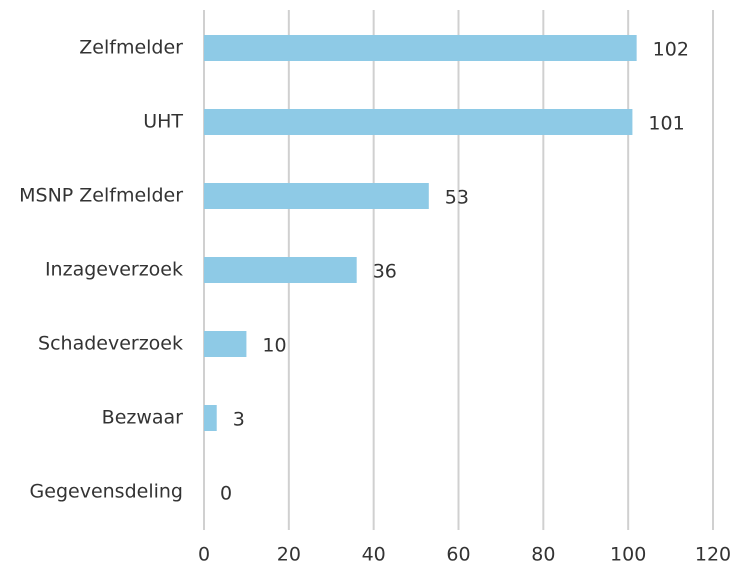  What do you see at coordinates (163, 122) in the screenshot?
I see `y-tick-label: UHT` at bounding box center [163, 122].